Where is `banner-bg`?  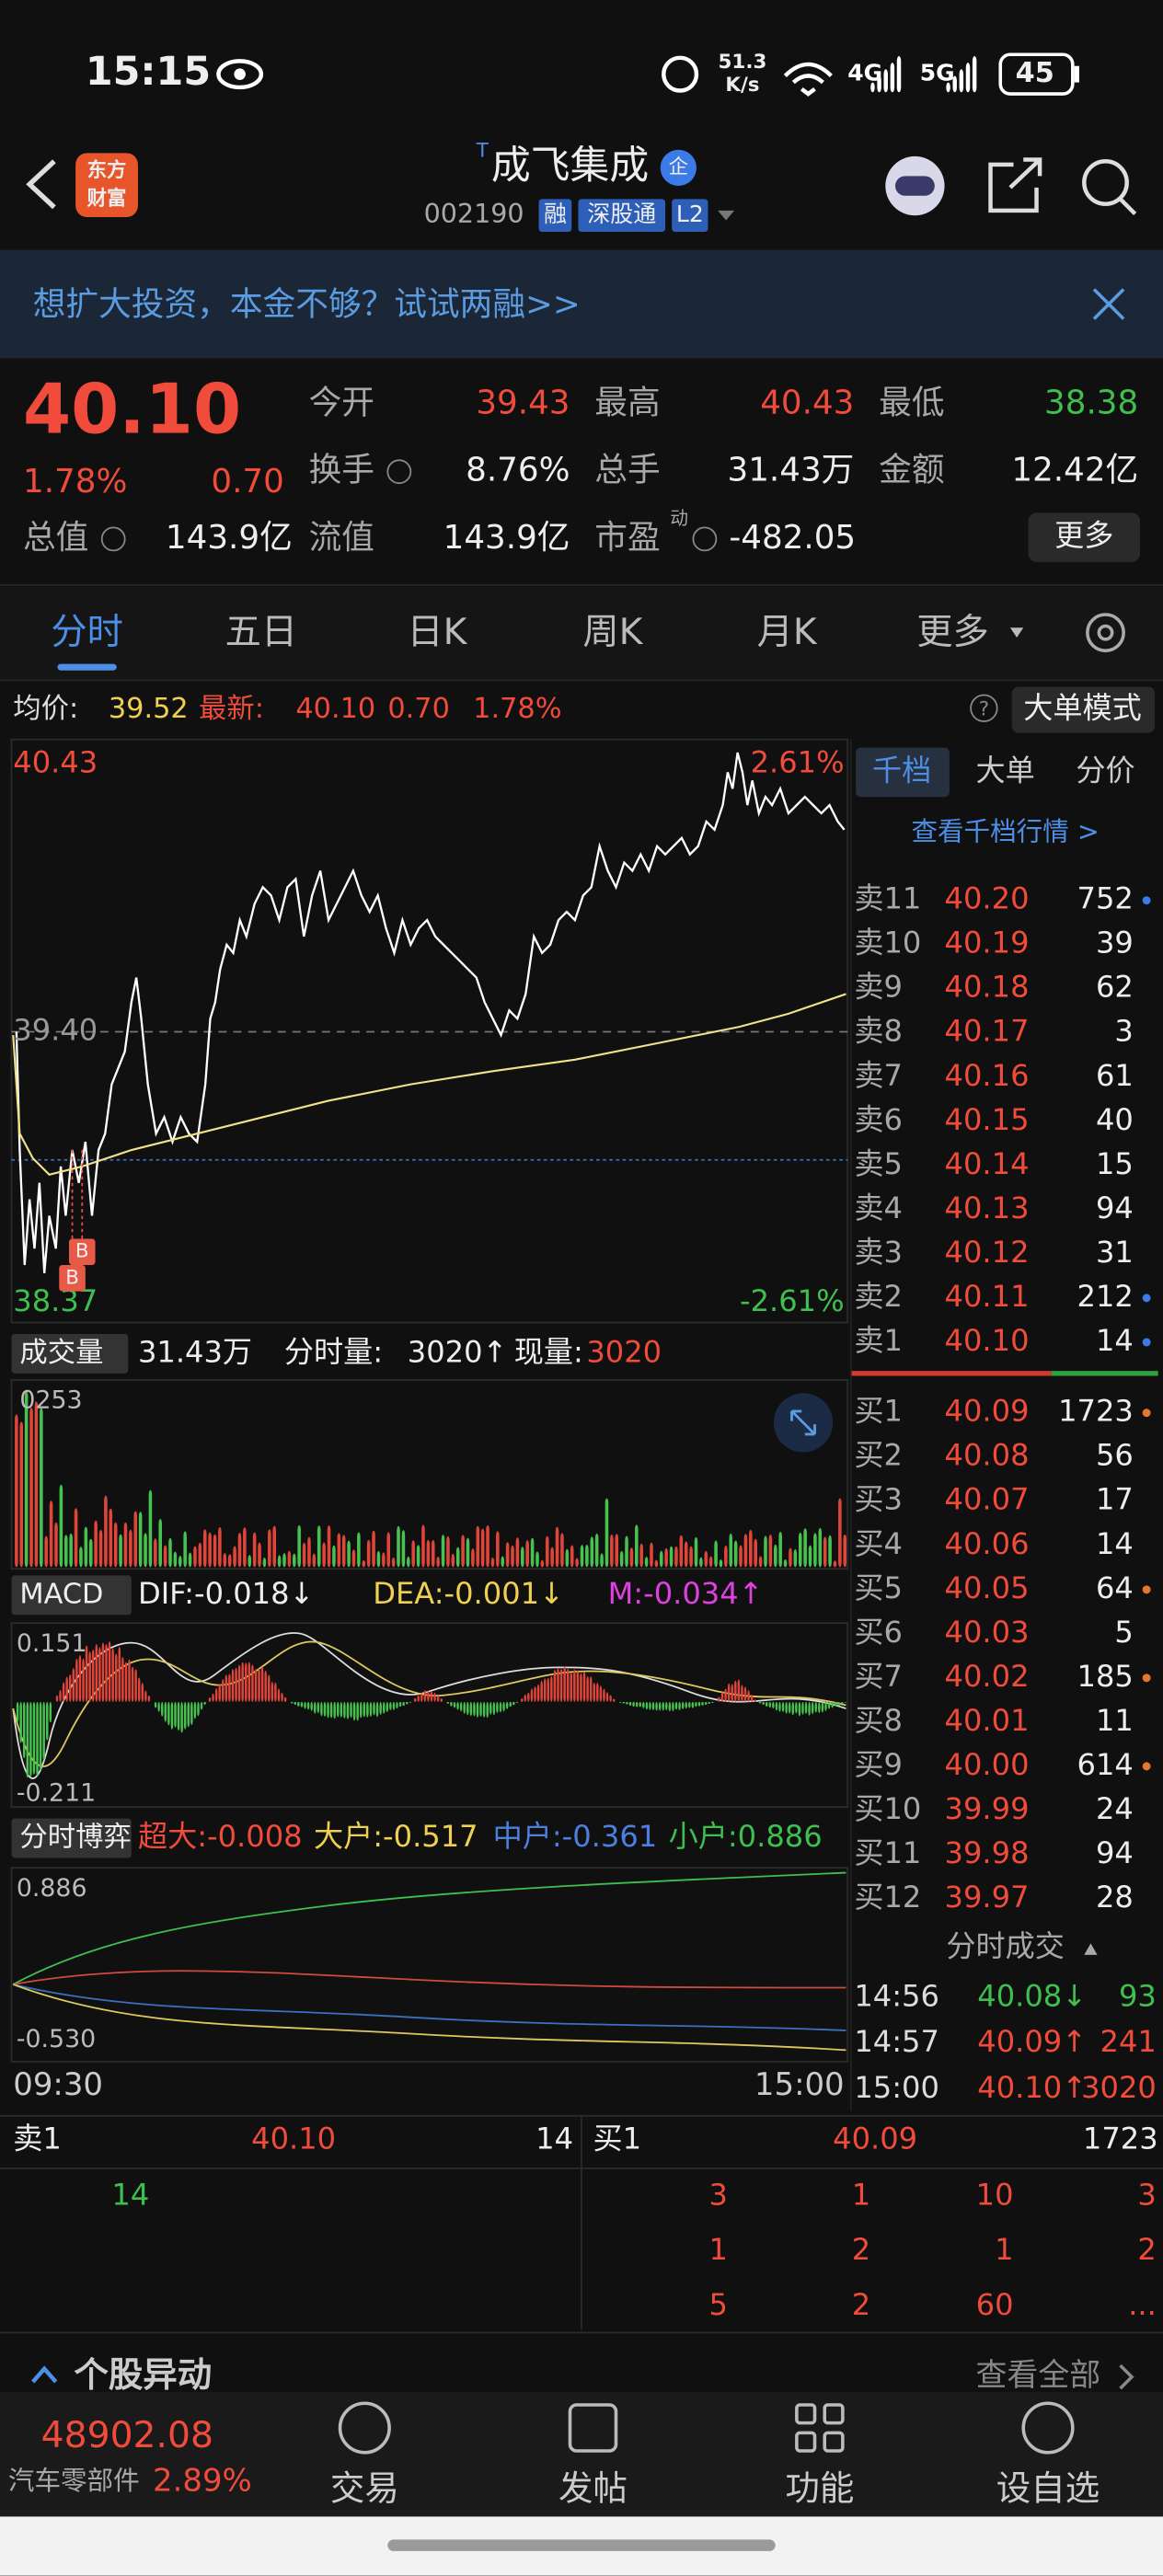
banner-bg is located at coordinates (581, 304).